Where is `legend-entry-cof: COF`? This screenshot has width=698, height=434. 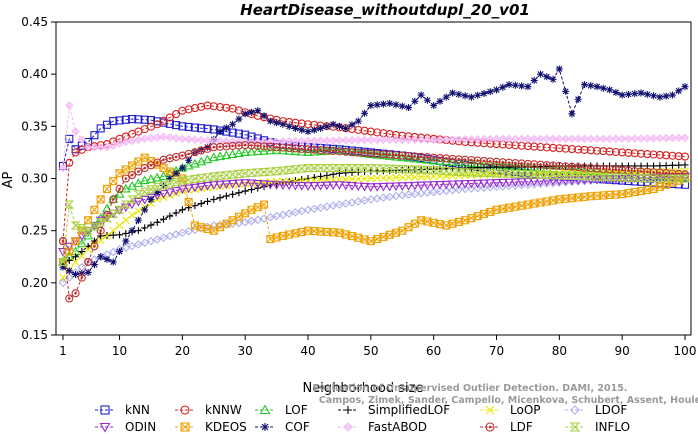
legend-entry-cof: COF is located at coordinates (282, 427).